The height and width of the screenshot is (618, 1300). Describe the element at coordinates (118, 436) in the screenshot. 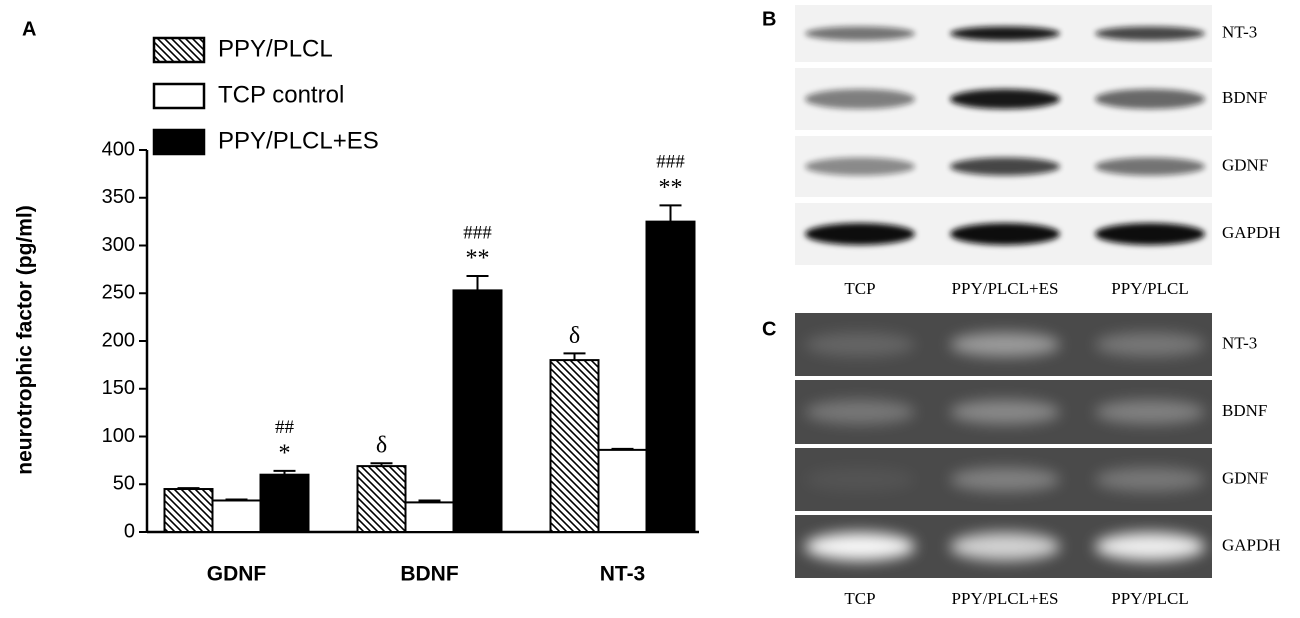

I see `y-tick-label: 100` at that location.